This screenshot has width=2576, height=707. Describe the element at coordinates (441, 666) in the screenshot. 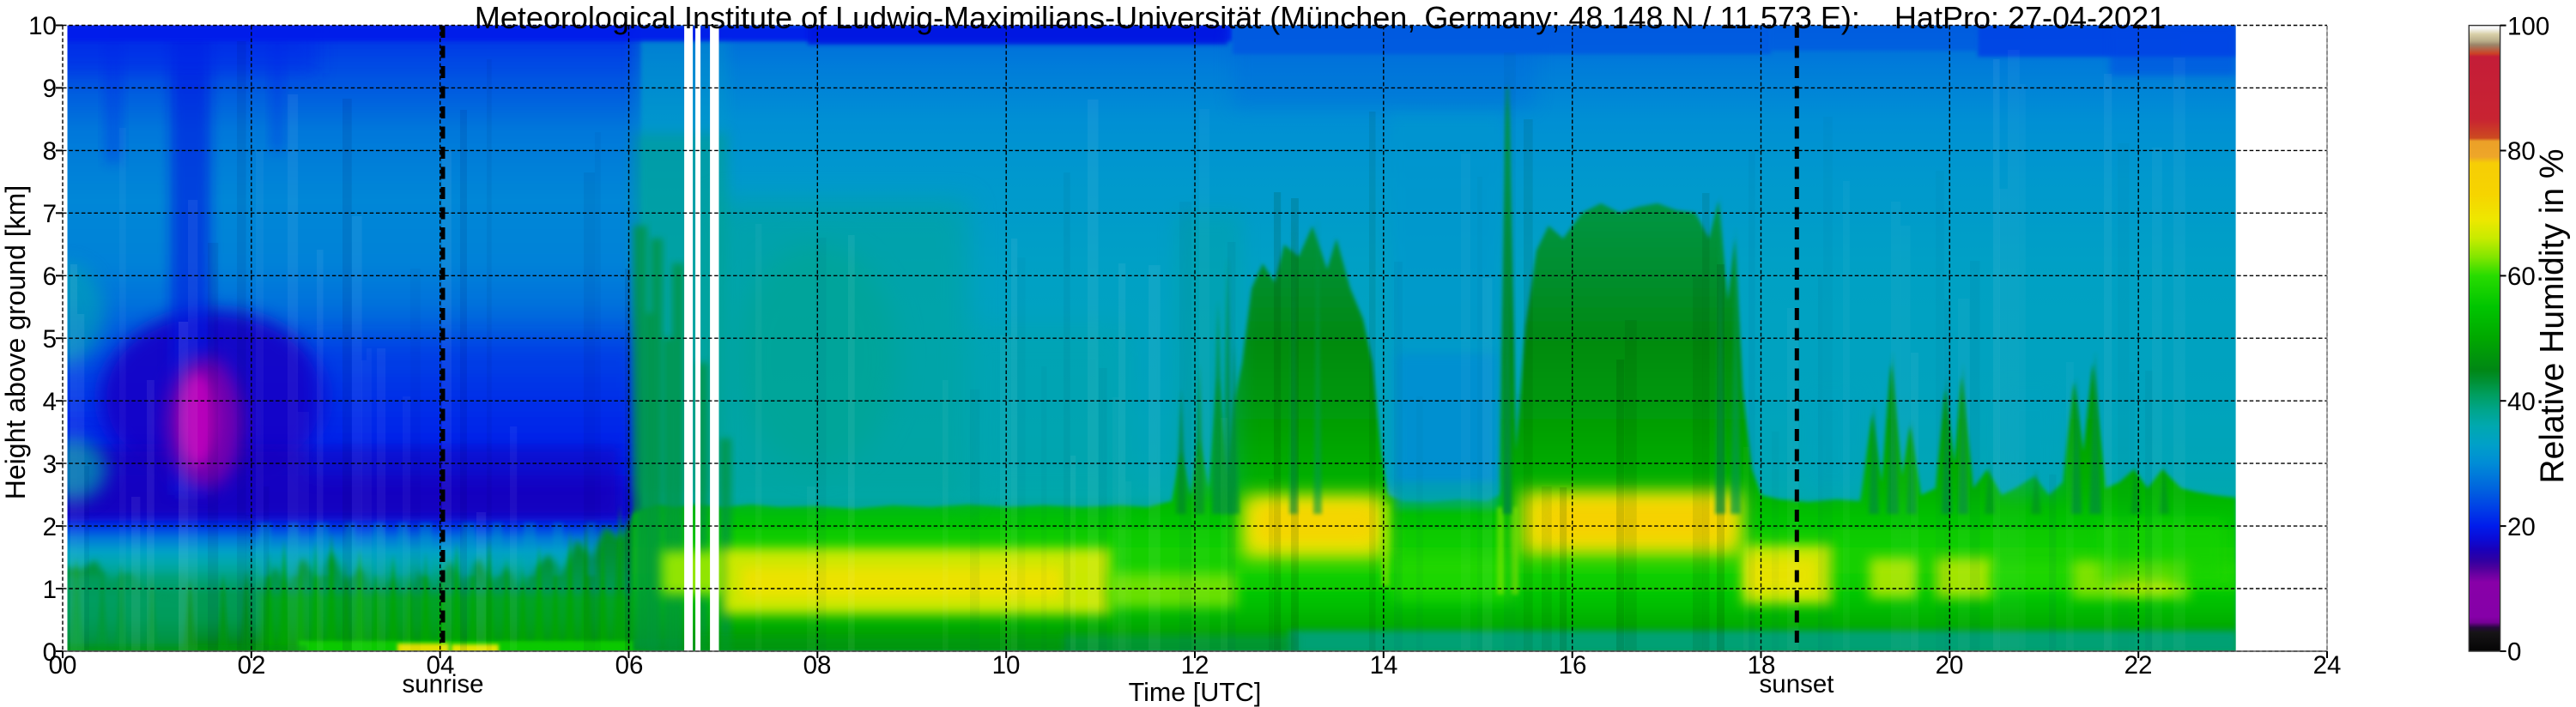

I see `svg-text: 04` at that location.